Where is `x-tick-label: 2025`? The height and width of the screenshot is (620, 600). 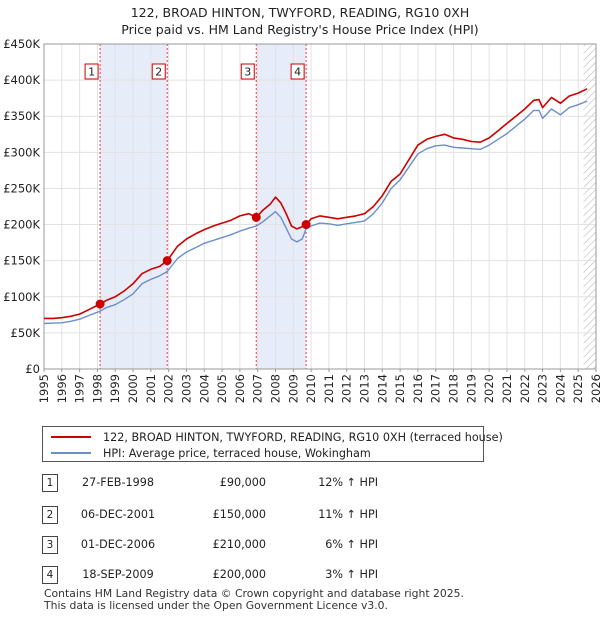 x-tick-label: 2025 is located at coordinates (578, 388).